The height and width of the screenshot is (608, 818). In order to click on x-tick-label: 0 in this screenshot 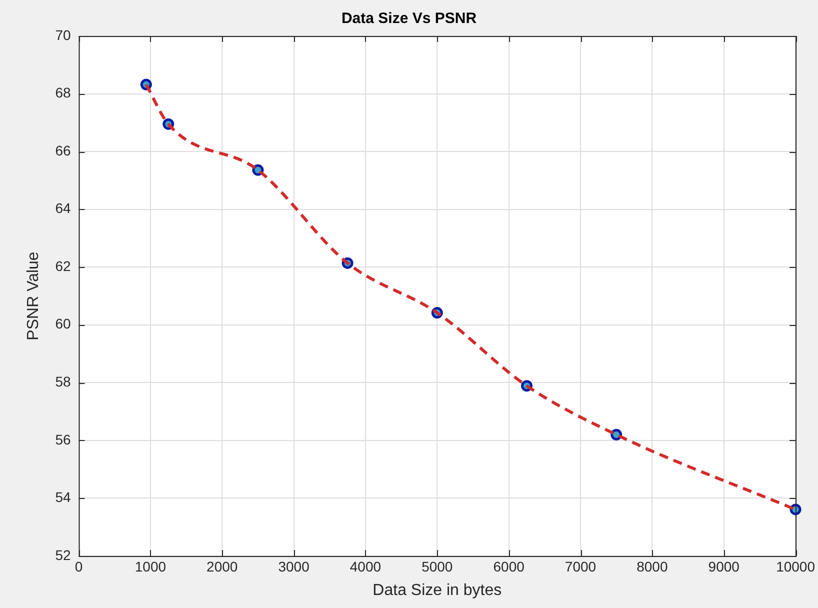, I will do `click(78, 566)`.